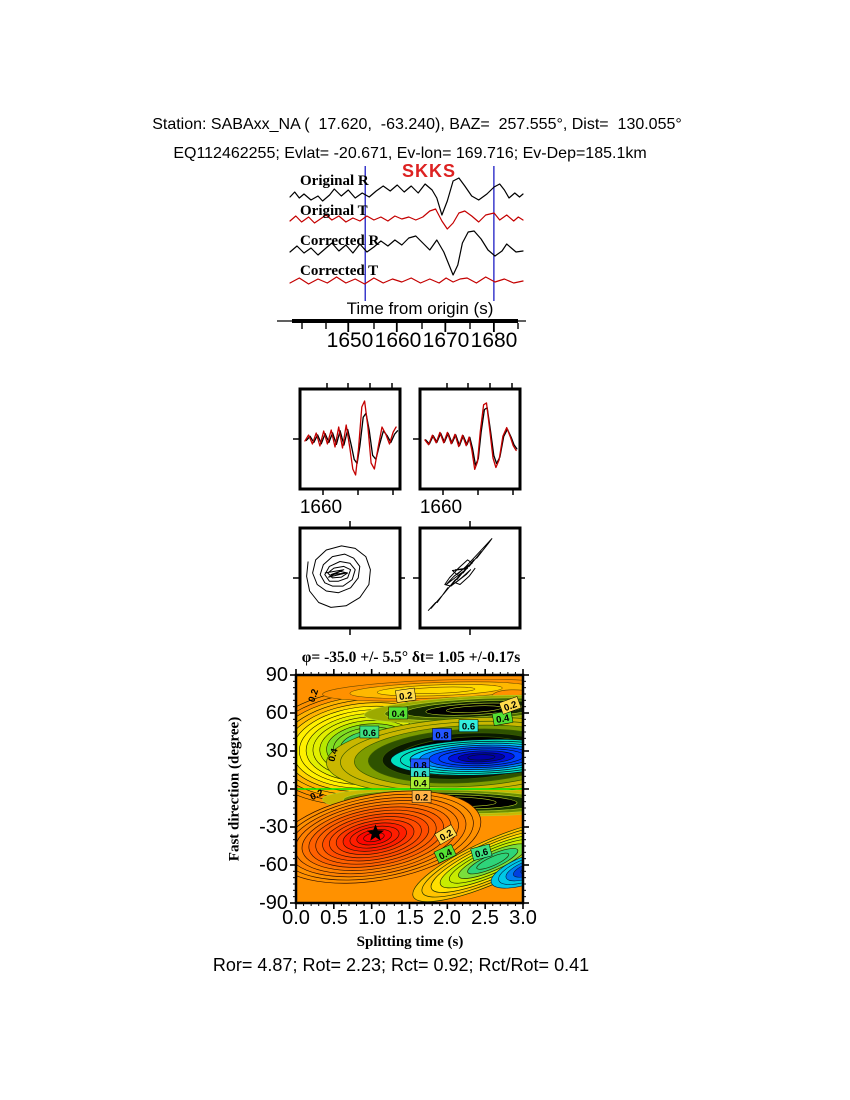  What do you see at coordinates (296, 918) in the screenshot?
I see `x-tick-label: 0.0` at bounding box center [296, 918].